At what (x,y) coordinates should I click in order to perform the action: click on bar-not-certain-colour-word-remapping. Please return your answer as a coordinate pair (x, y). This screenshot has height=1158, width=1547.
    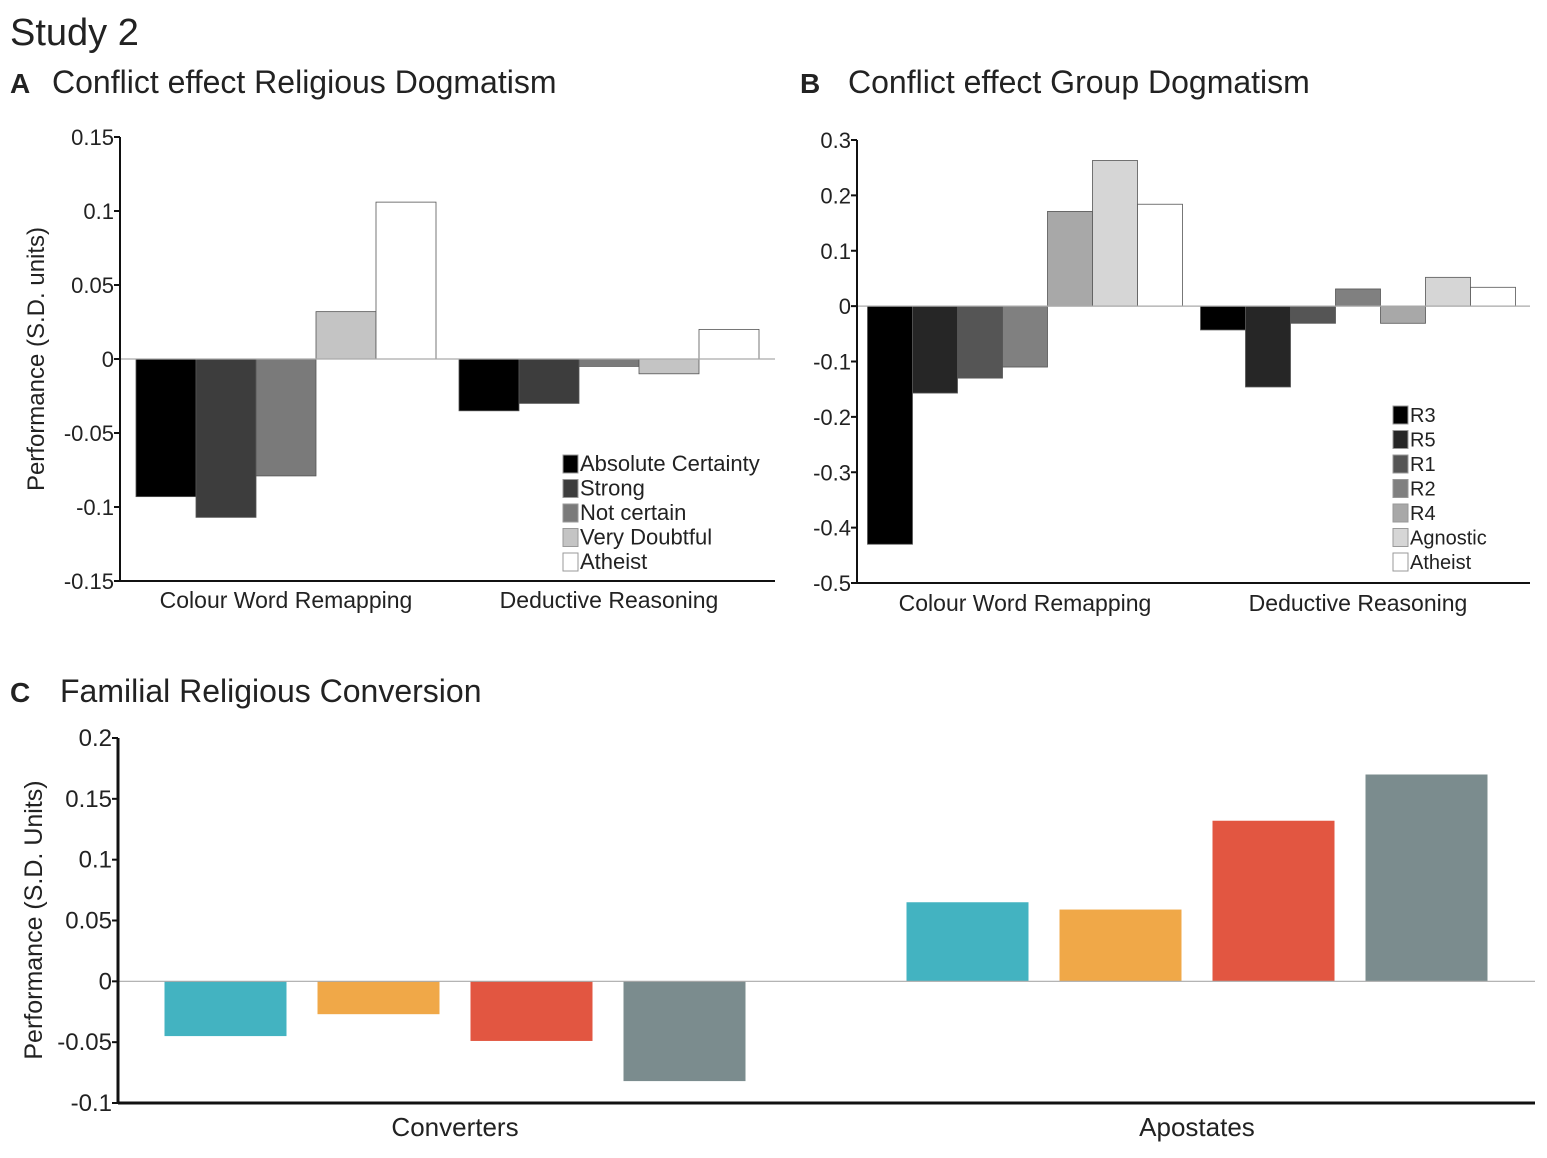
    Looking at the image, I should click on (286, 417).